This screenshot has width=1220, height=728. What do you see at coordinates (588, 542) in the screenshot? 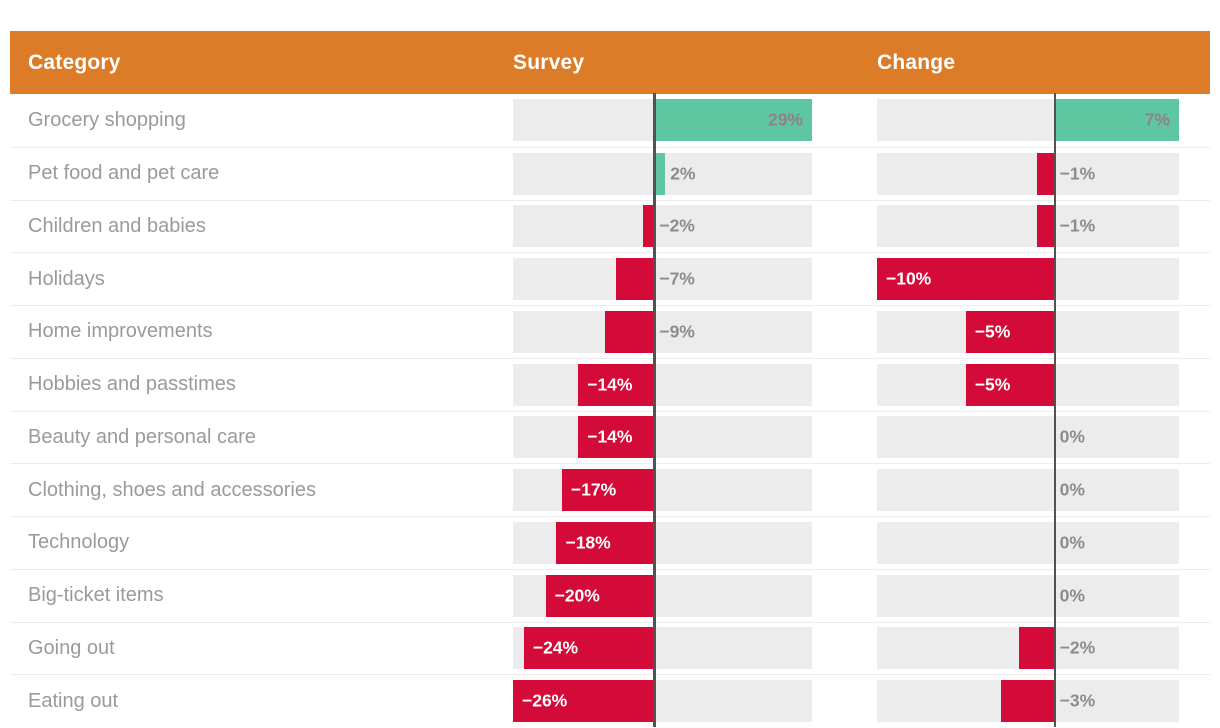
I see `survey-value-label: −18%` at bounding box center [588, 542].